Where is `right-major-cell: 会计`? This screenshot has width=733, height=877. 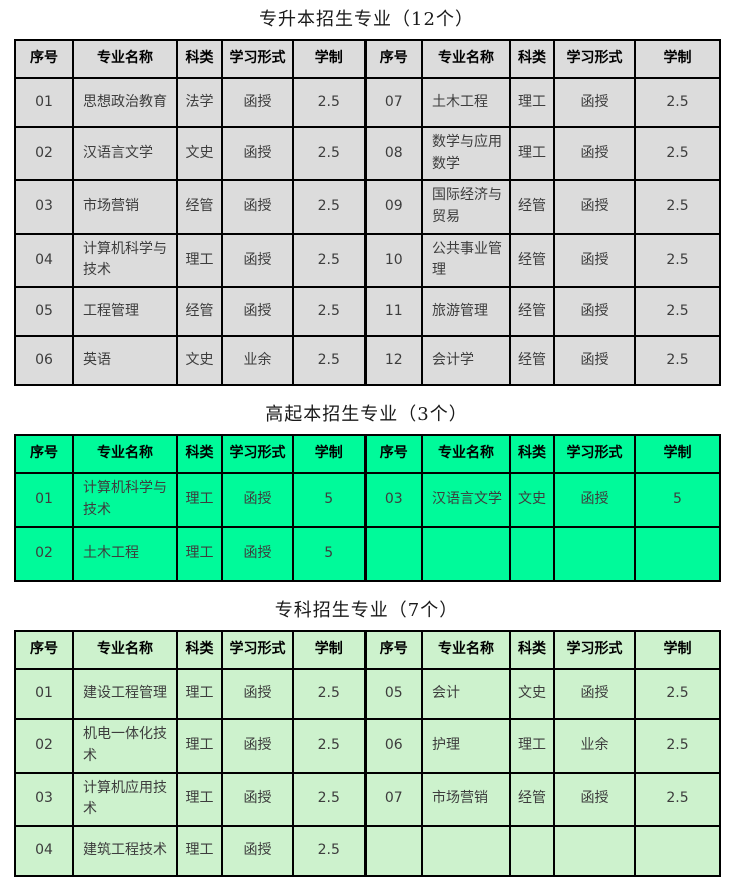
right-major-cell: 会计 is located at coordinates (466, 694).